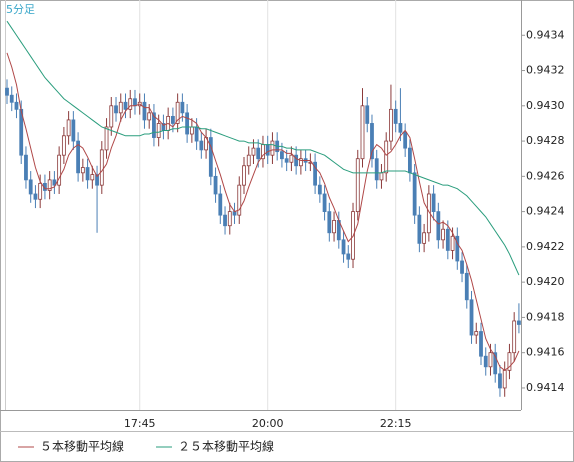 This screenshot has height=462, width=574. Describe the element at coordinates (20, 9) in the screenshot. I see `chart-title: 5分足` at that location.